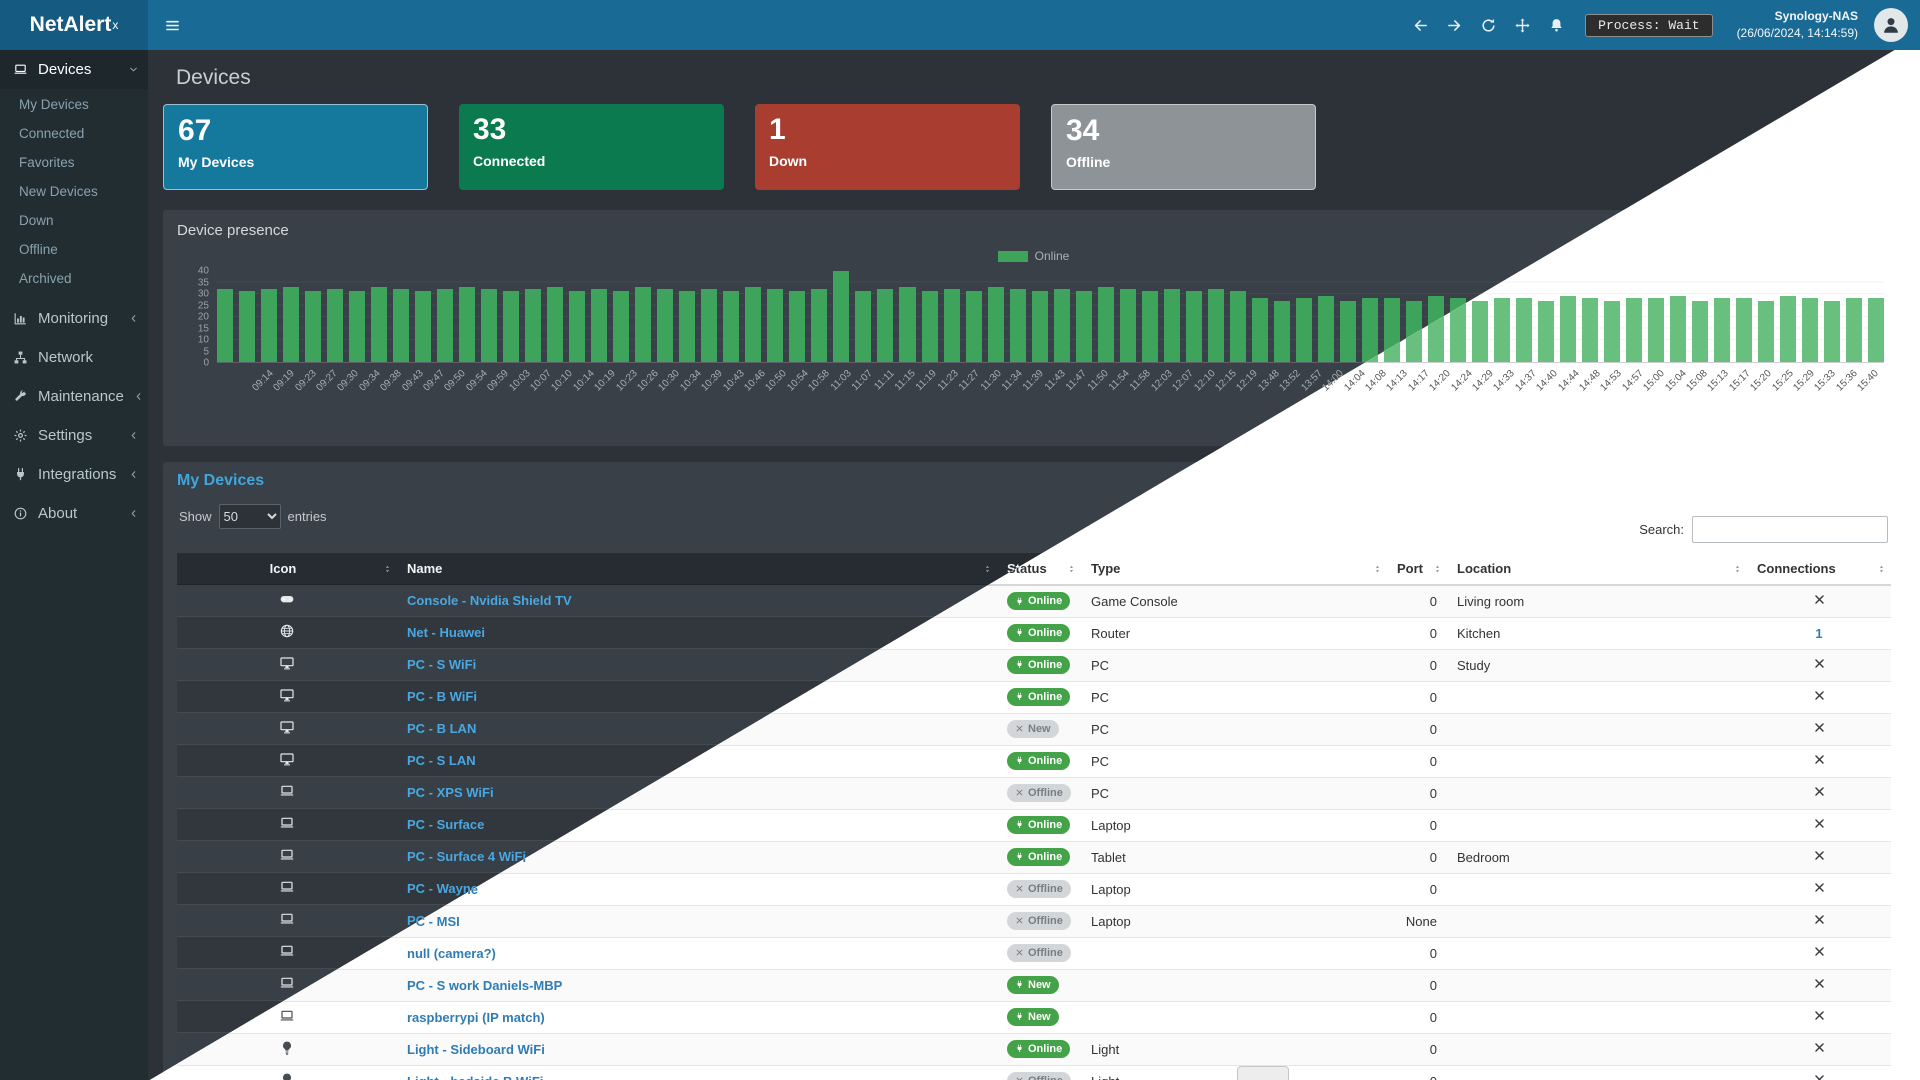  I want to click on table-row: PC - S work Daniels-MBP New 0, so click(1034, 985).